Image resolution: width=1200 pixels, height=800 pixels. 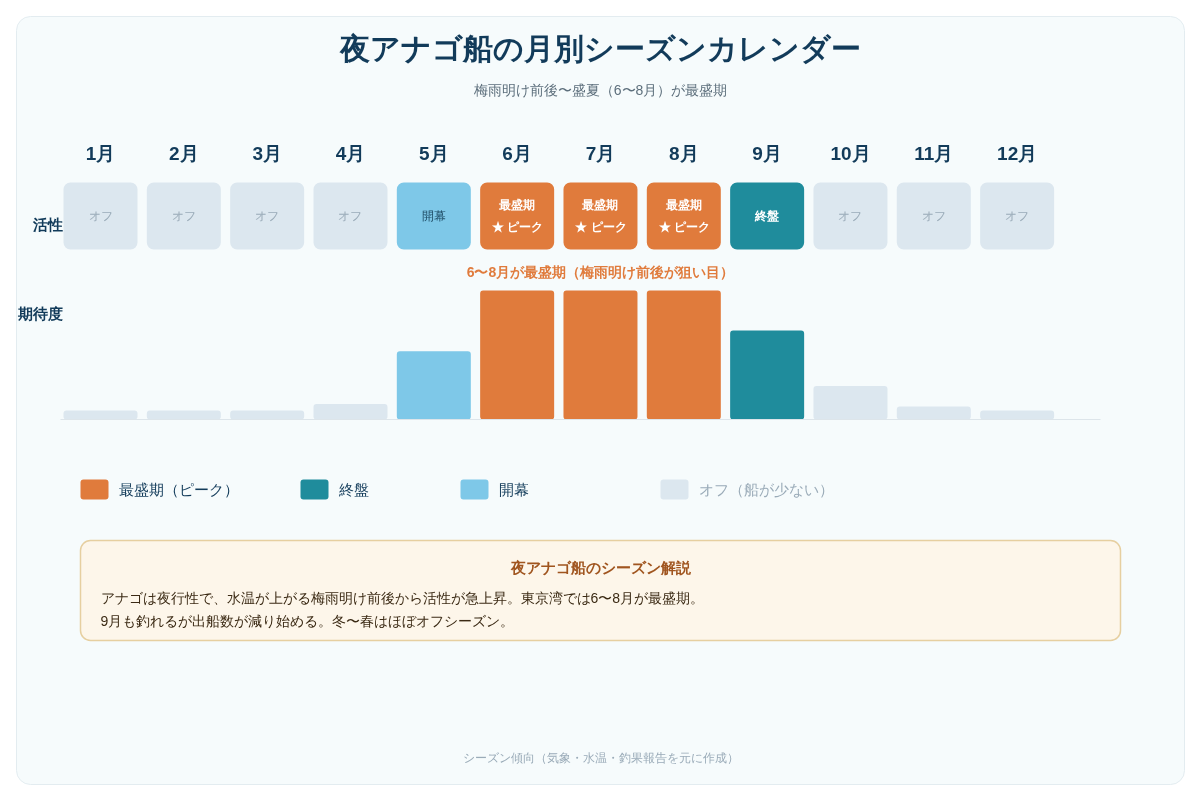 What do you see at coordinates (184, 153) in the screenshot?
I see `x-tick-label: 2月` at bounding box center [184, 153].